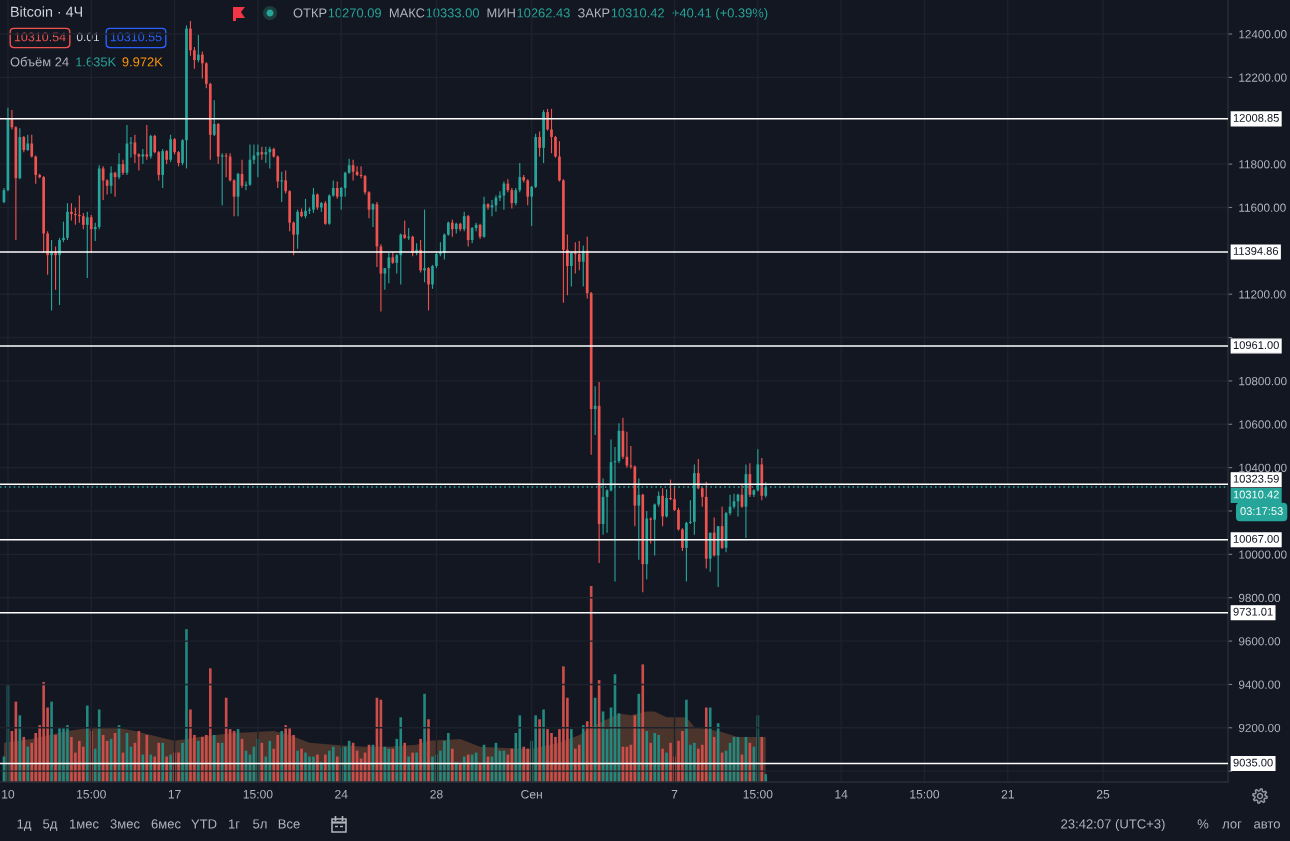  What do you see at coordinates (1263, 77) in the screenshot?
I see `y-tick-label: 12200.00` at bounding box center [1263, 77].